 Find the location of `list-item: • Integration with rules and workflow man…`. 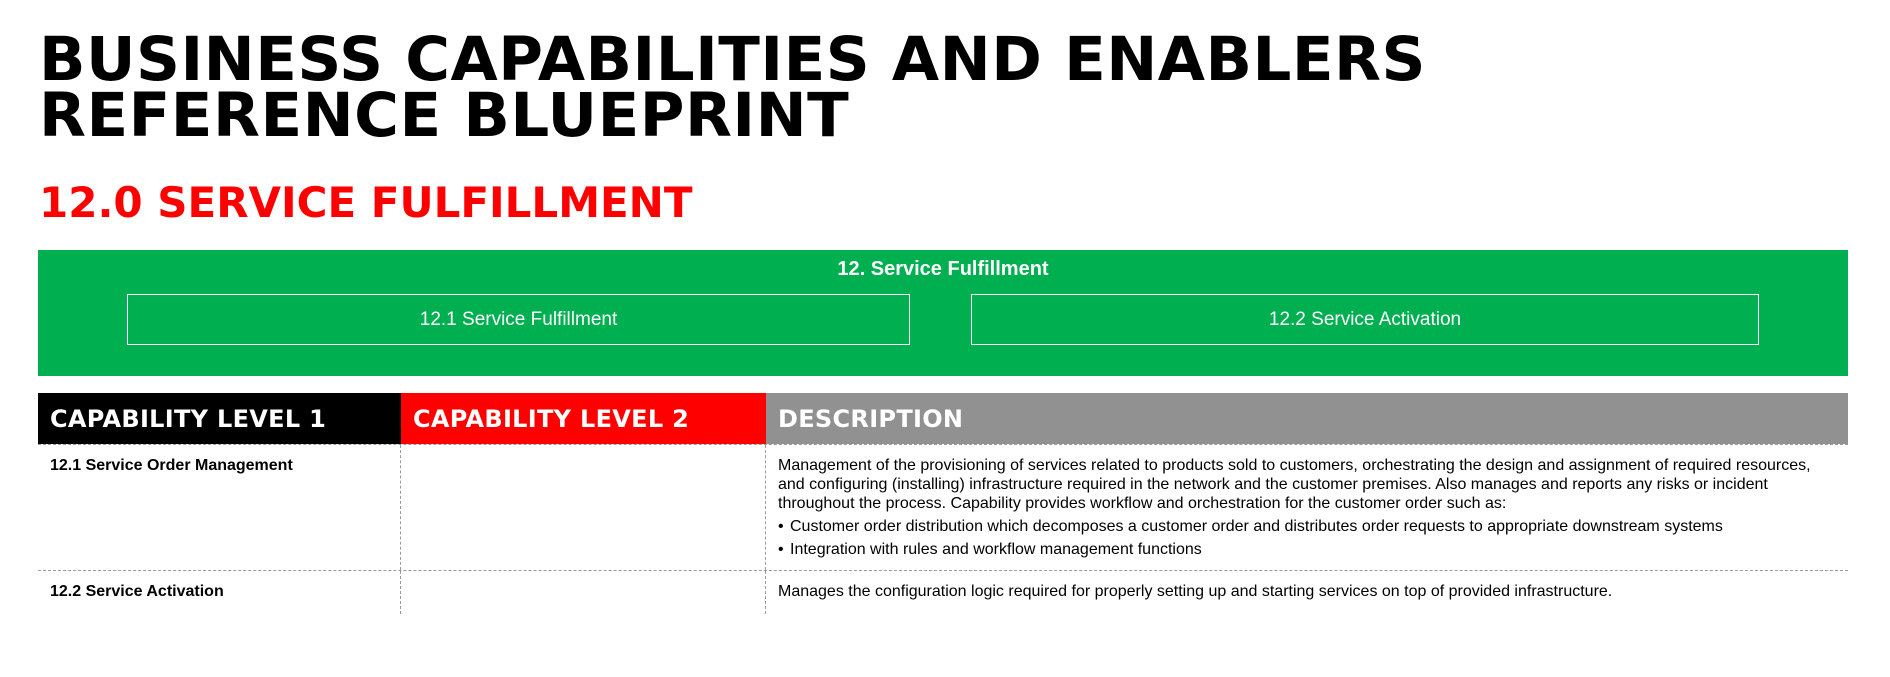

list-item: • Integration with rules and workflow man… is located at coordinates (1307, 549).